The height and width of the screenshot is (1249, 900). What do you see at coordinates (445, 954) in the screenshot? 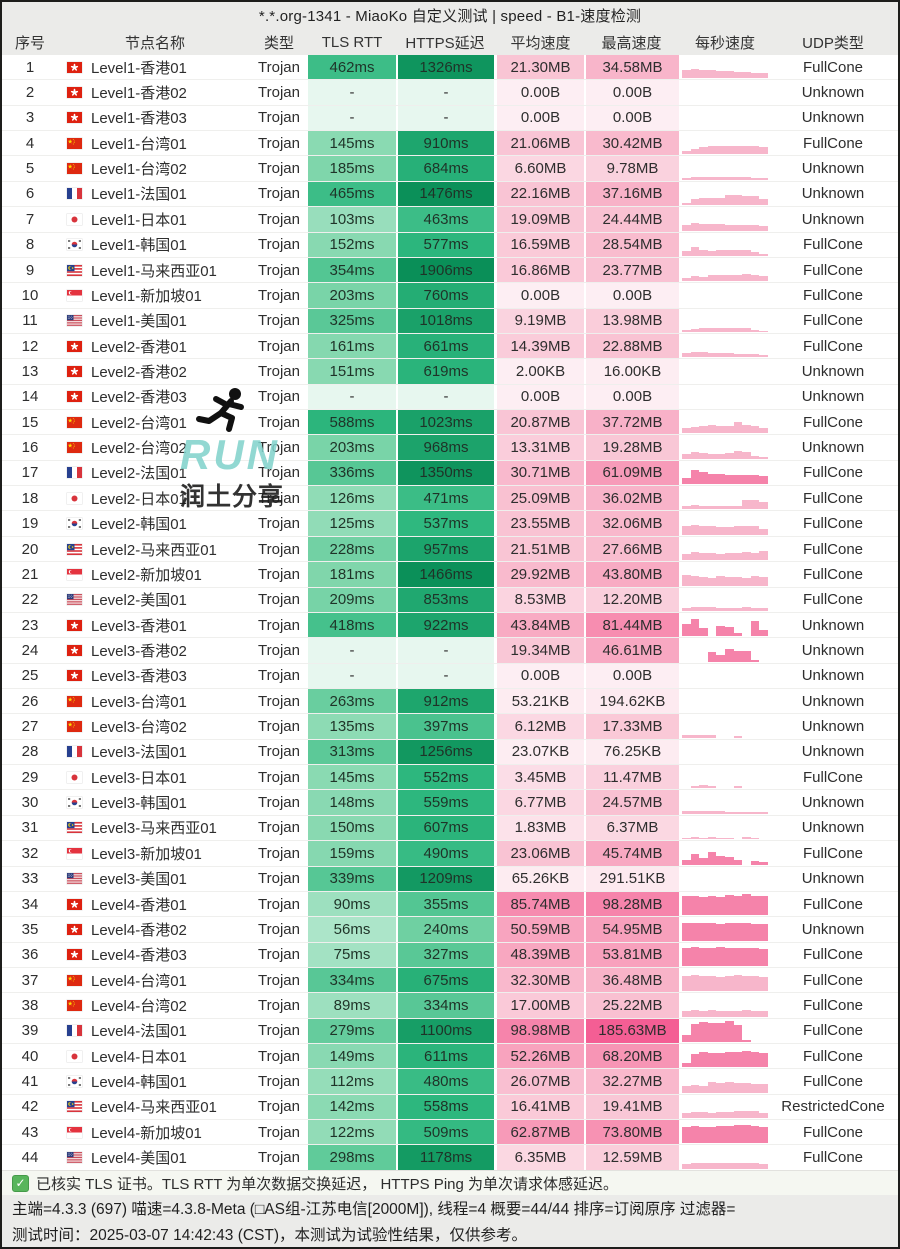
I see `https-ping-cell: 327ms` at bounding box center [445, 954].